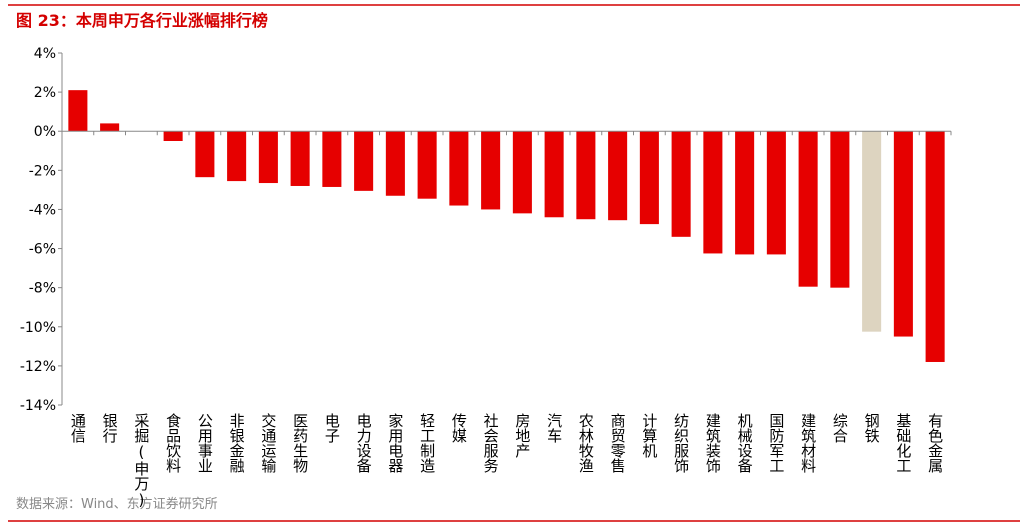 The height and width of the screenshot is (528, 1028). What do you see at coordinates (745, 443) in the screenshot?
I see `x-tick-label: 机械设备` at bounding box center [745, 443].